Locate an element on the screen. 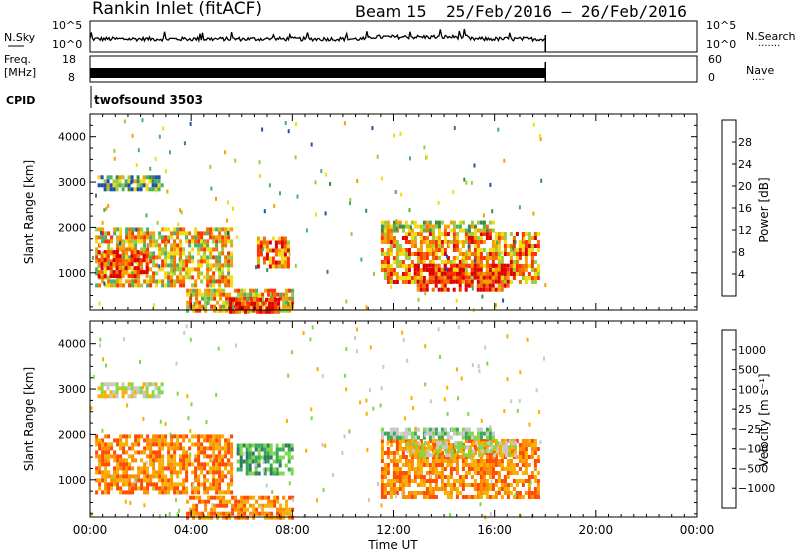  colorbar-tick: 8 is located at coordinates (741, 252).